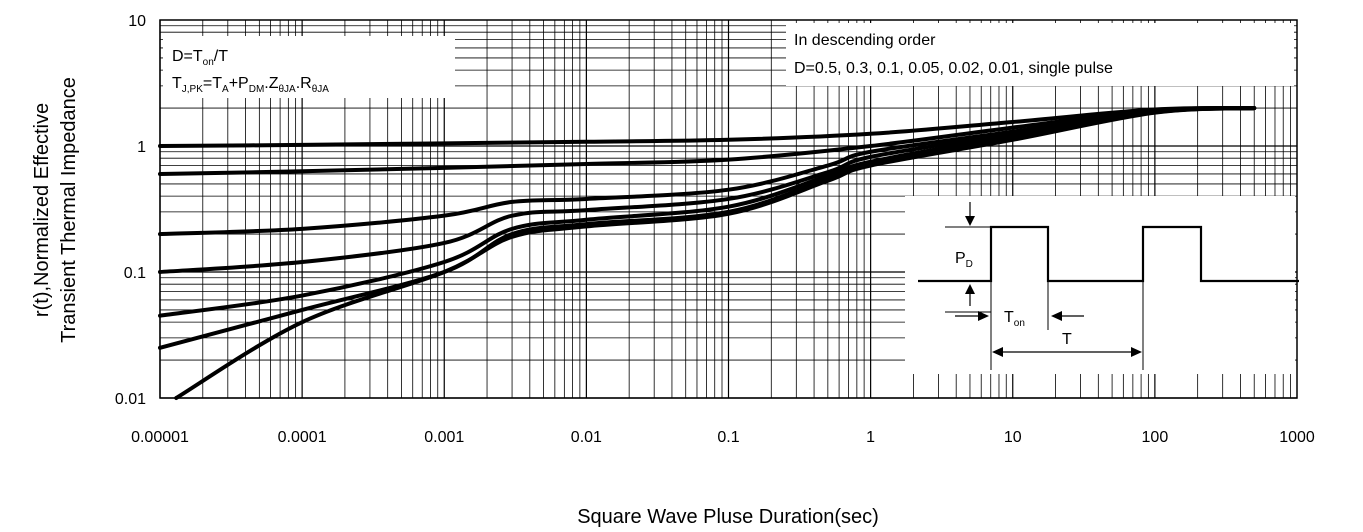  What do you see at coordinates (192, 89) in the screenshot?
I see `formula-subscript: J,PK` at bounding box center [192, 89].